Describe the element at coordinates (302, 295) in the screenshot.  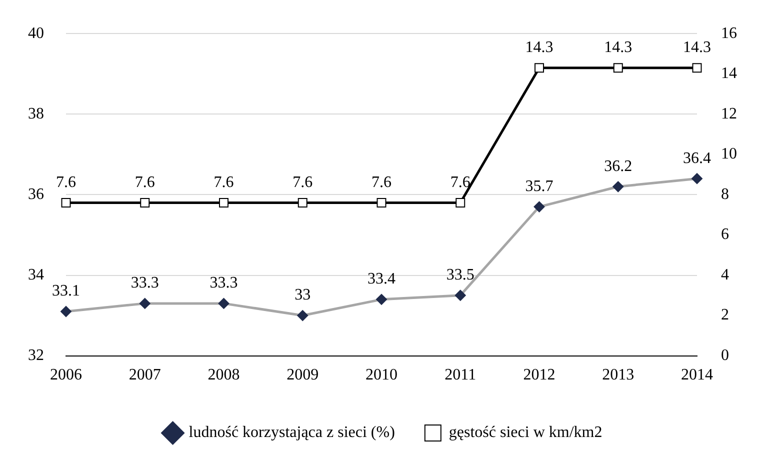
I see `data-label: 33` at that location.